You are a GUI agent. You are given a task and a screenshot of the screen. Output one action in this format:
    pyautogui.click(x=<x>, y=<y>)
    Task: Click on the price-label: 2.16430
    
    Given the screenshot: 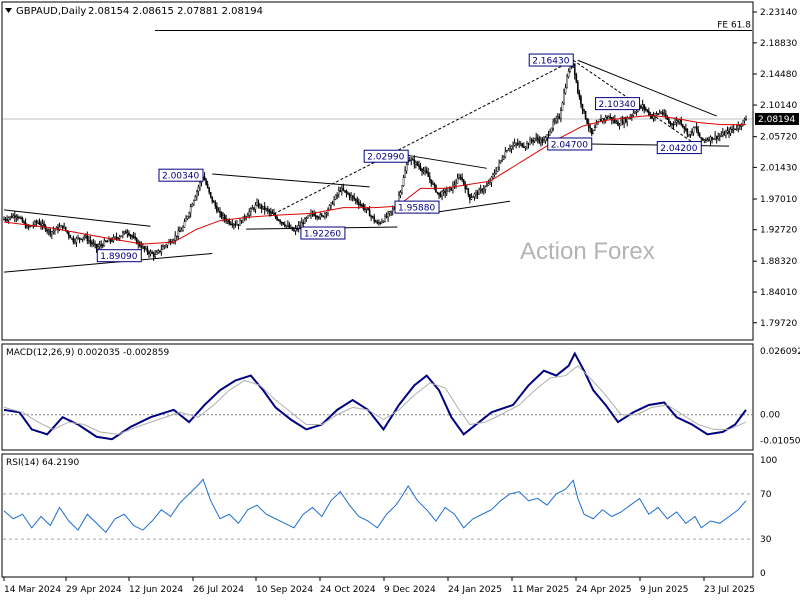 What is the action you would take?
    pyautogui.click(x=550, y=62)
    